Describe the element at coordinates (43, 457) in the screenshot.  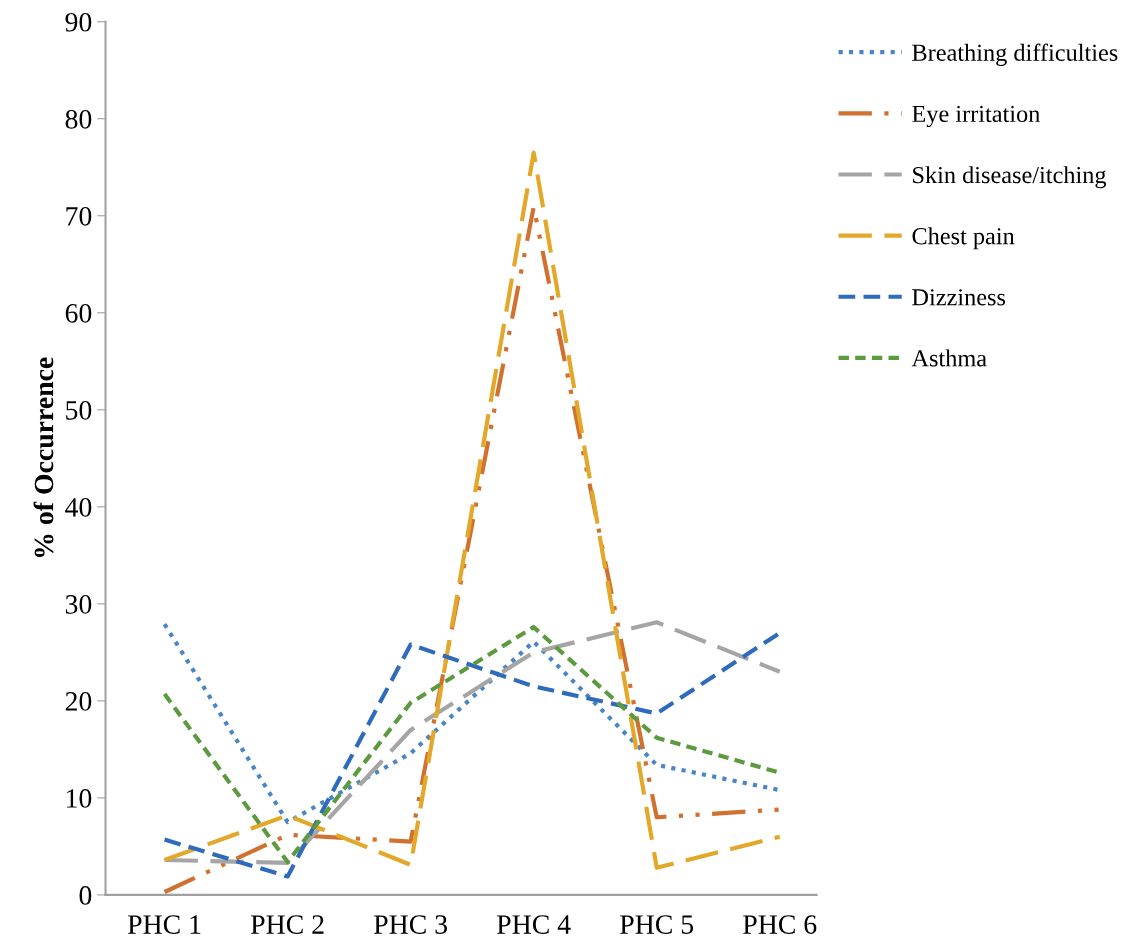
I see `y-axis-title: % of Occurrence` at that location.